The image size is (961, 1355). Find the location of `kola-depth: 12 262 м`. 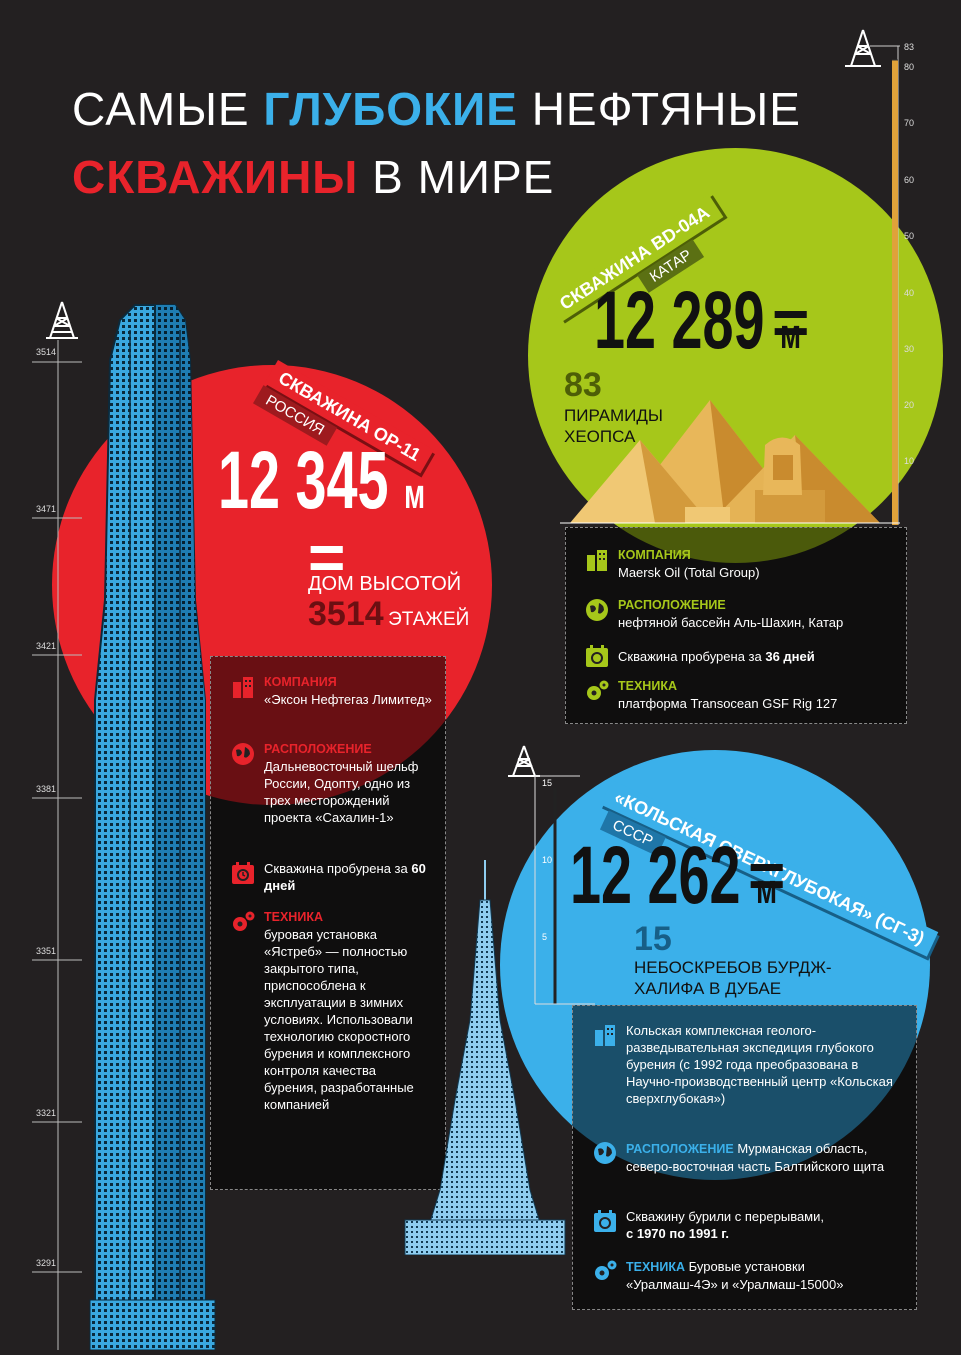

kola-depth: 12 262 м is located at coordinates (722, 876).